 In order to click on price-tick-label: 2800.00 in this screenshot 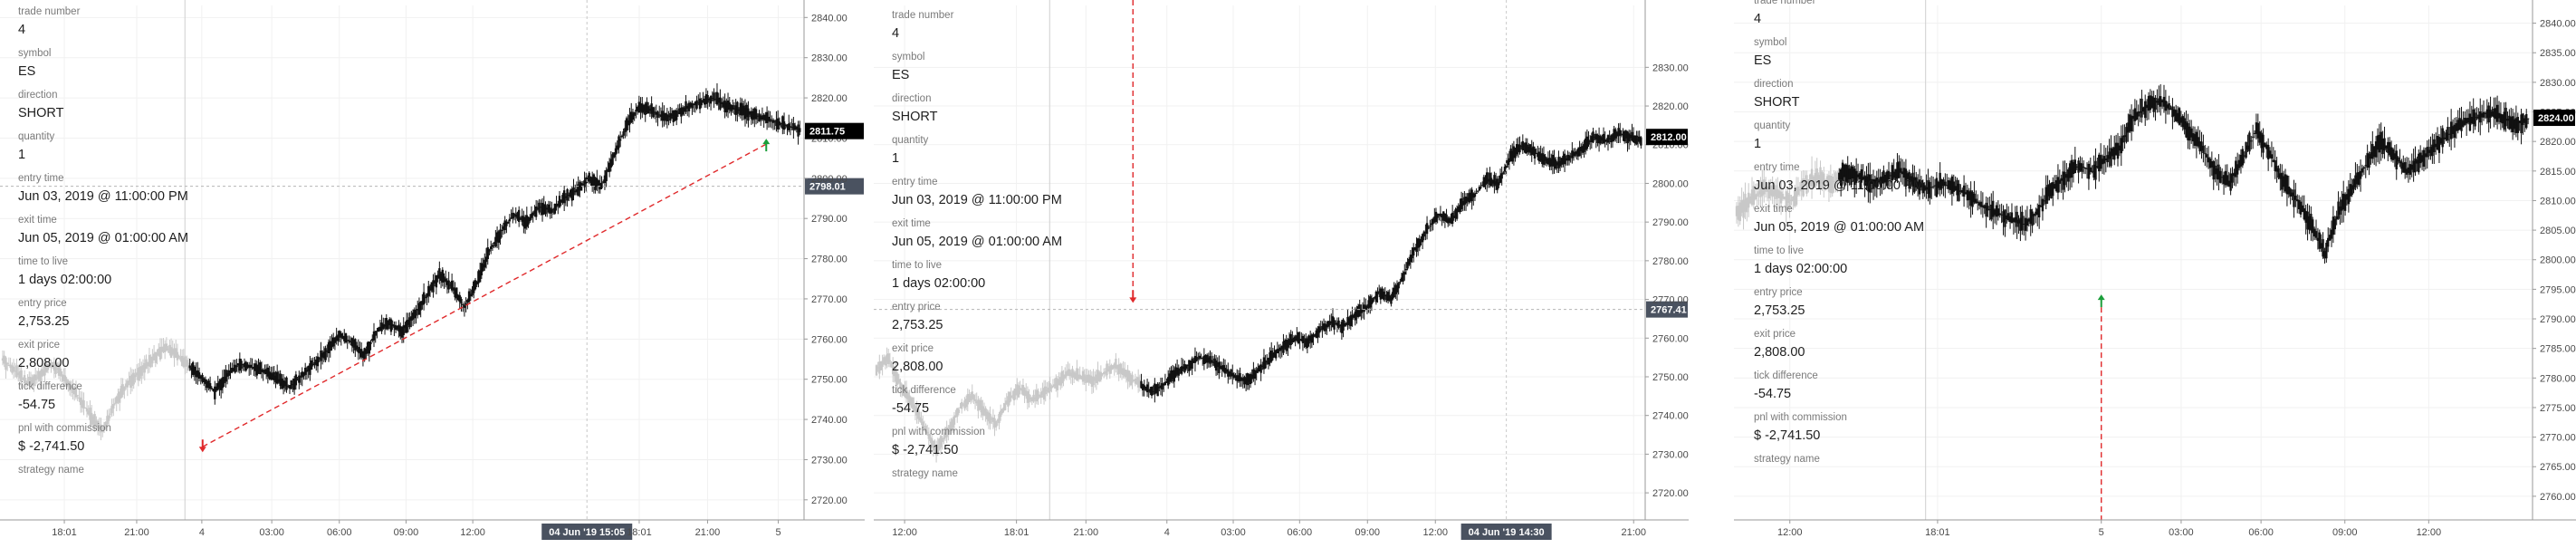, I will do `click(2558, 260)`.